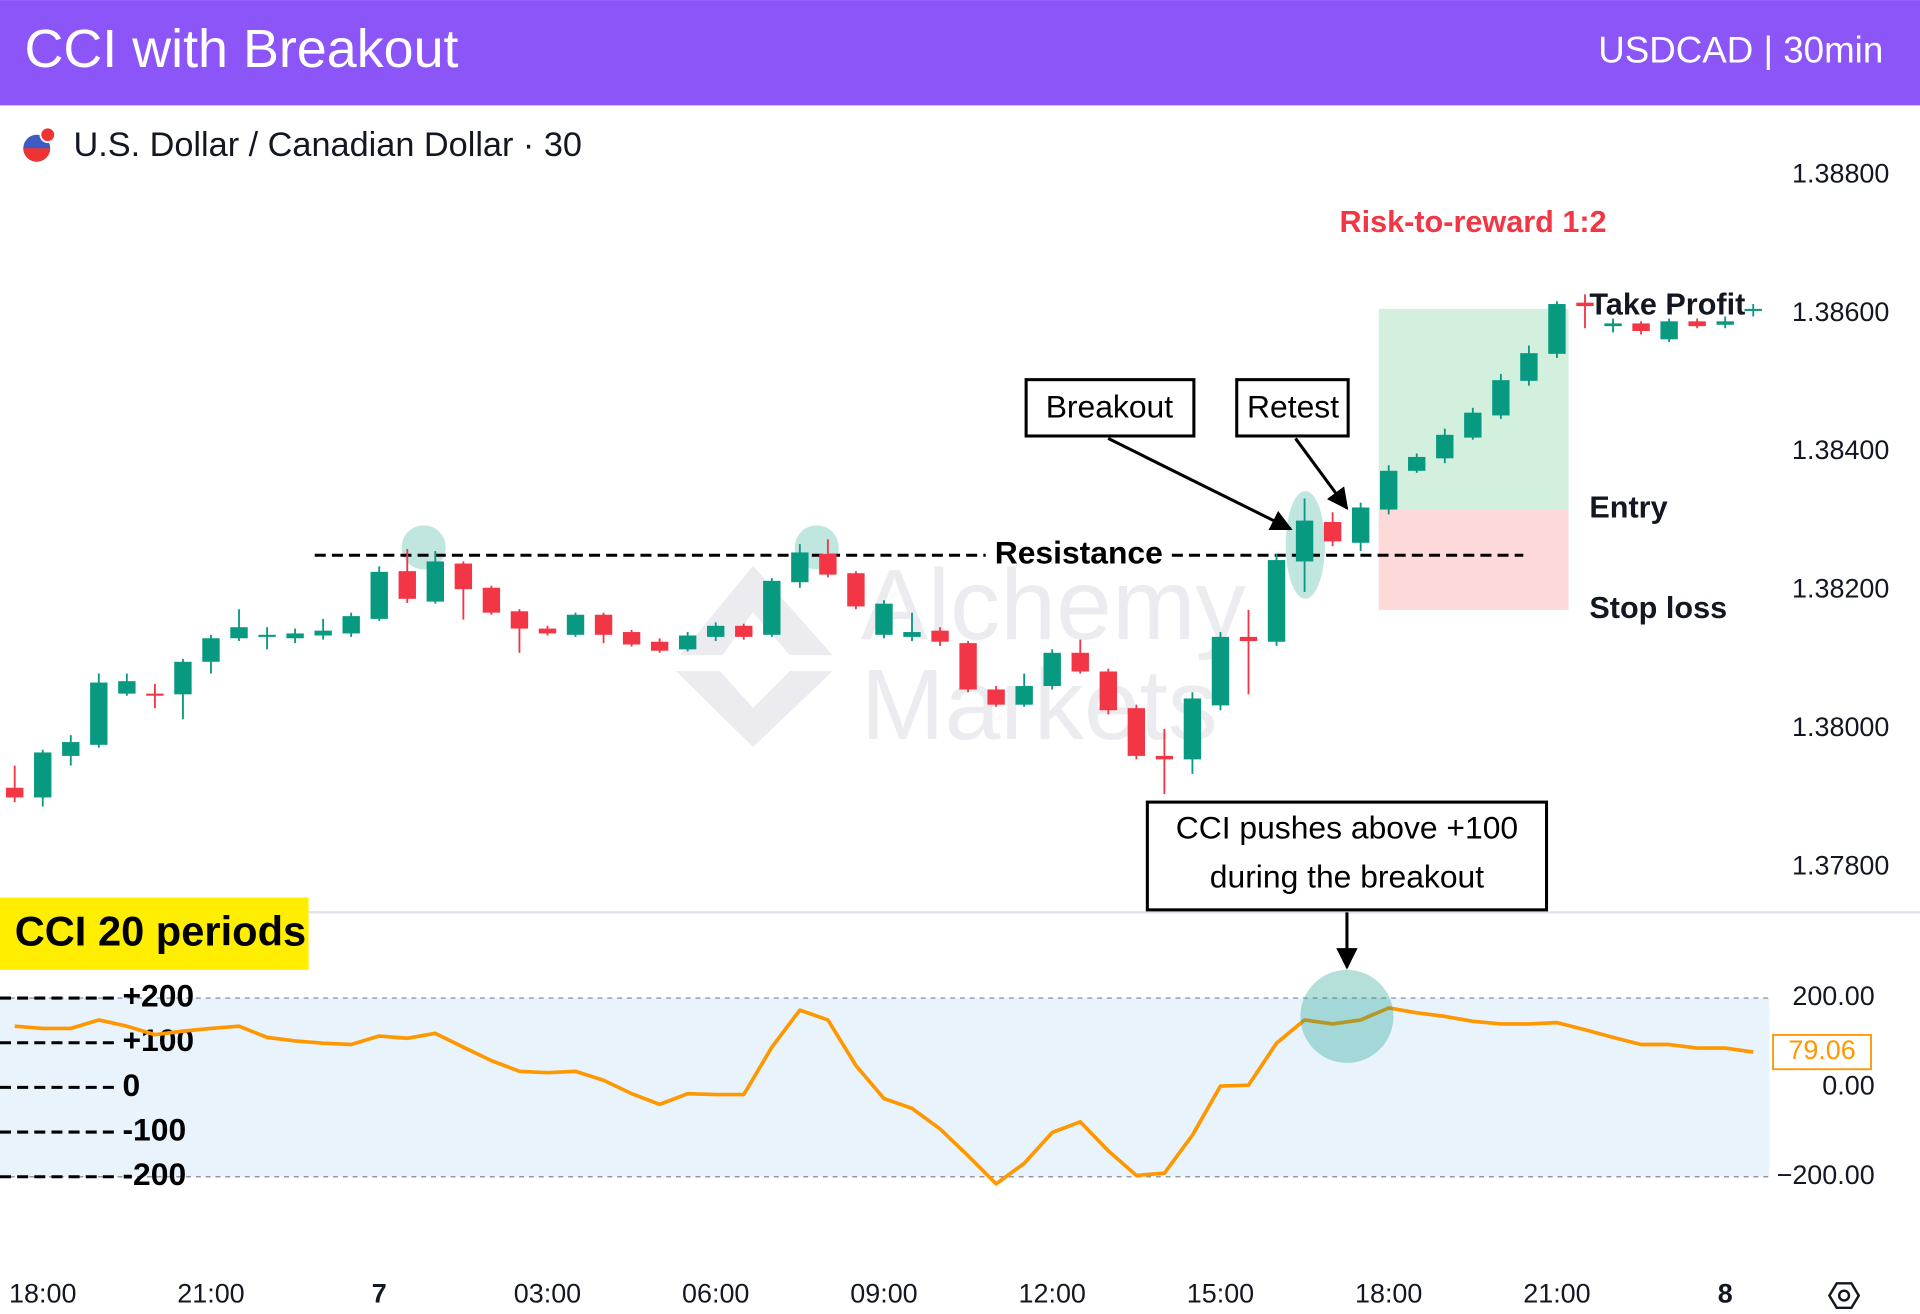  What do you see at coordinates (1052, 1294) in the screenshot?
I see `x-tick-label: 12:00` at bounding box center [1052, 1294].